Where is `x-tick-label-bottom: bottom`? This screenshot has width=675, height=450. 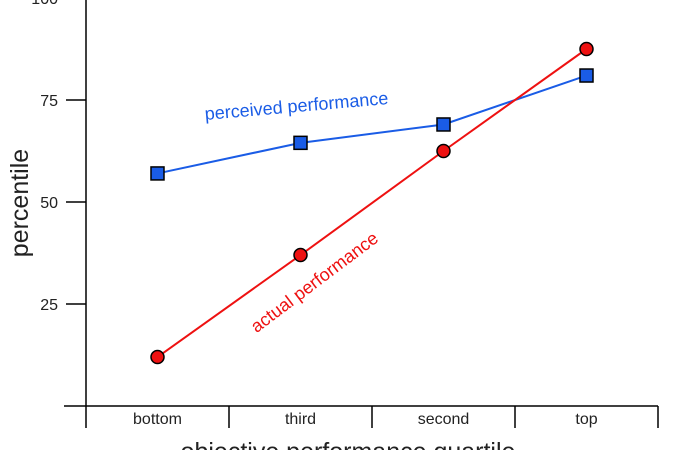 x-tick-label-bottom: bottom is located at coordinates (157, 419).